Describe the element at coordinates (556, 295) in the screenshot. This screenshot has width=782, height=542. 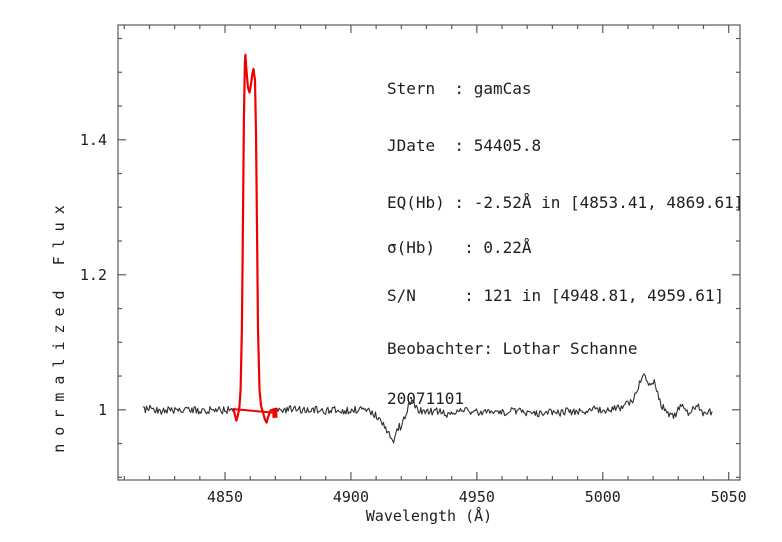
I see `annotation-signal-to-noise: S/N : 121 in [4948.81, 4959.61]` at that location.